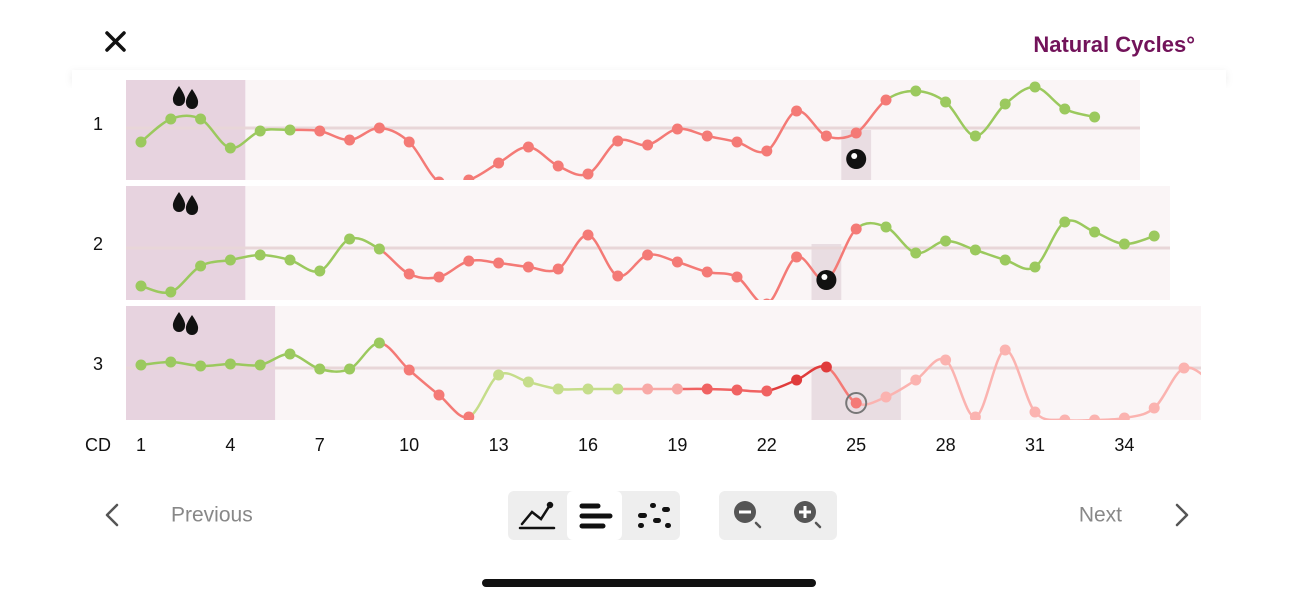 Image resolution: width=1298 pixels, height=605 pixels. Describe the element at coordinates (824, 277) in the screenshot. I see `ovulation-marker-dot` at that location.